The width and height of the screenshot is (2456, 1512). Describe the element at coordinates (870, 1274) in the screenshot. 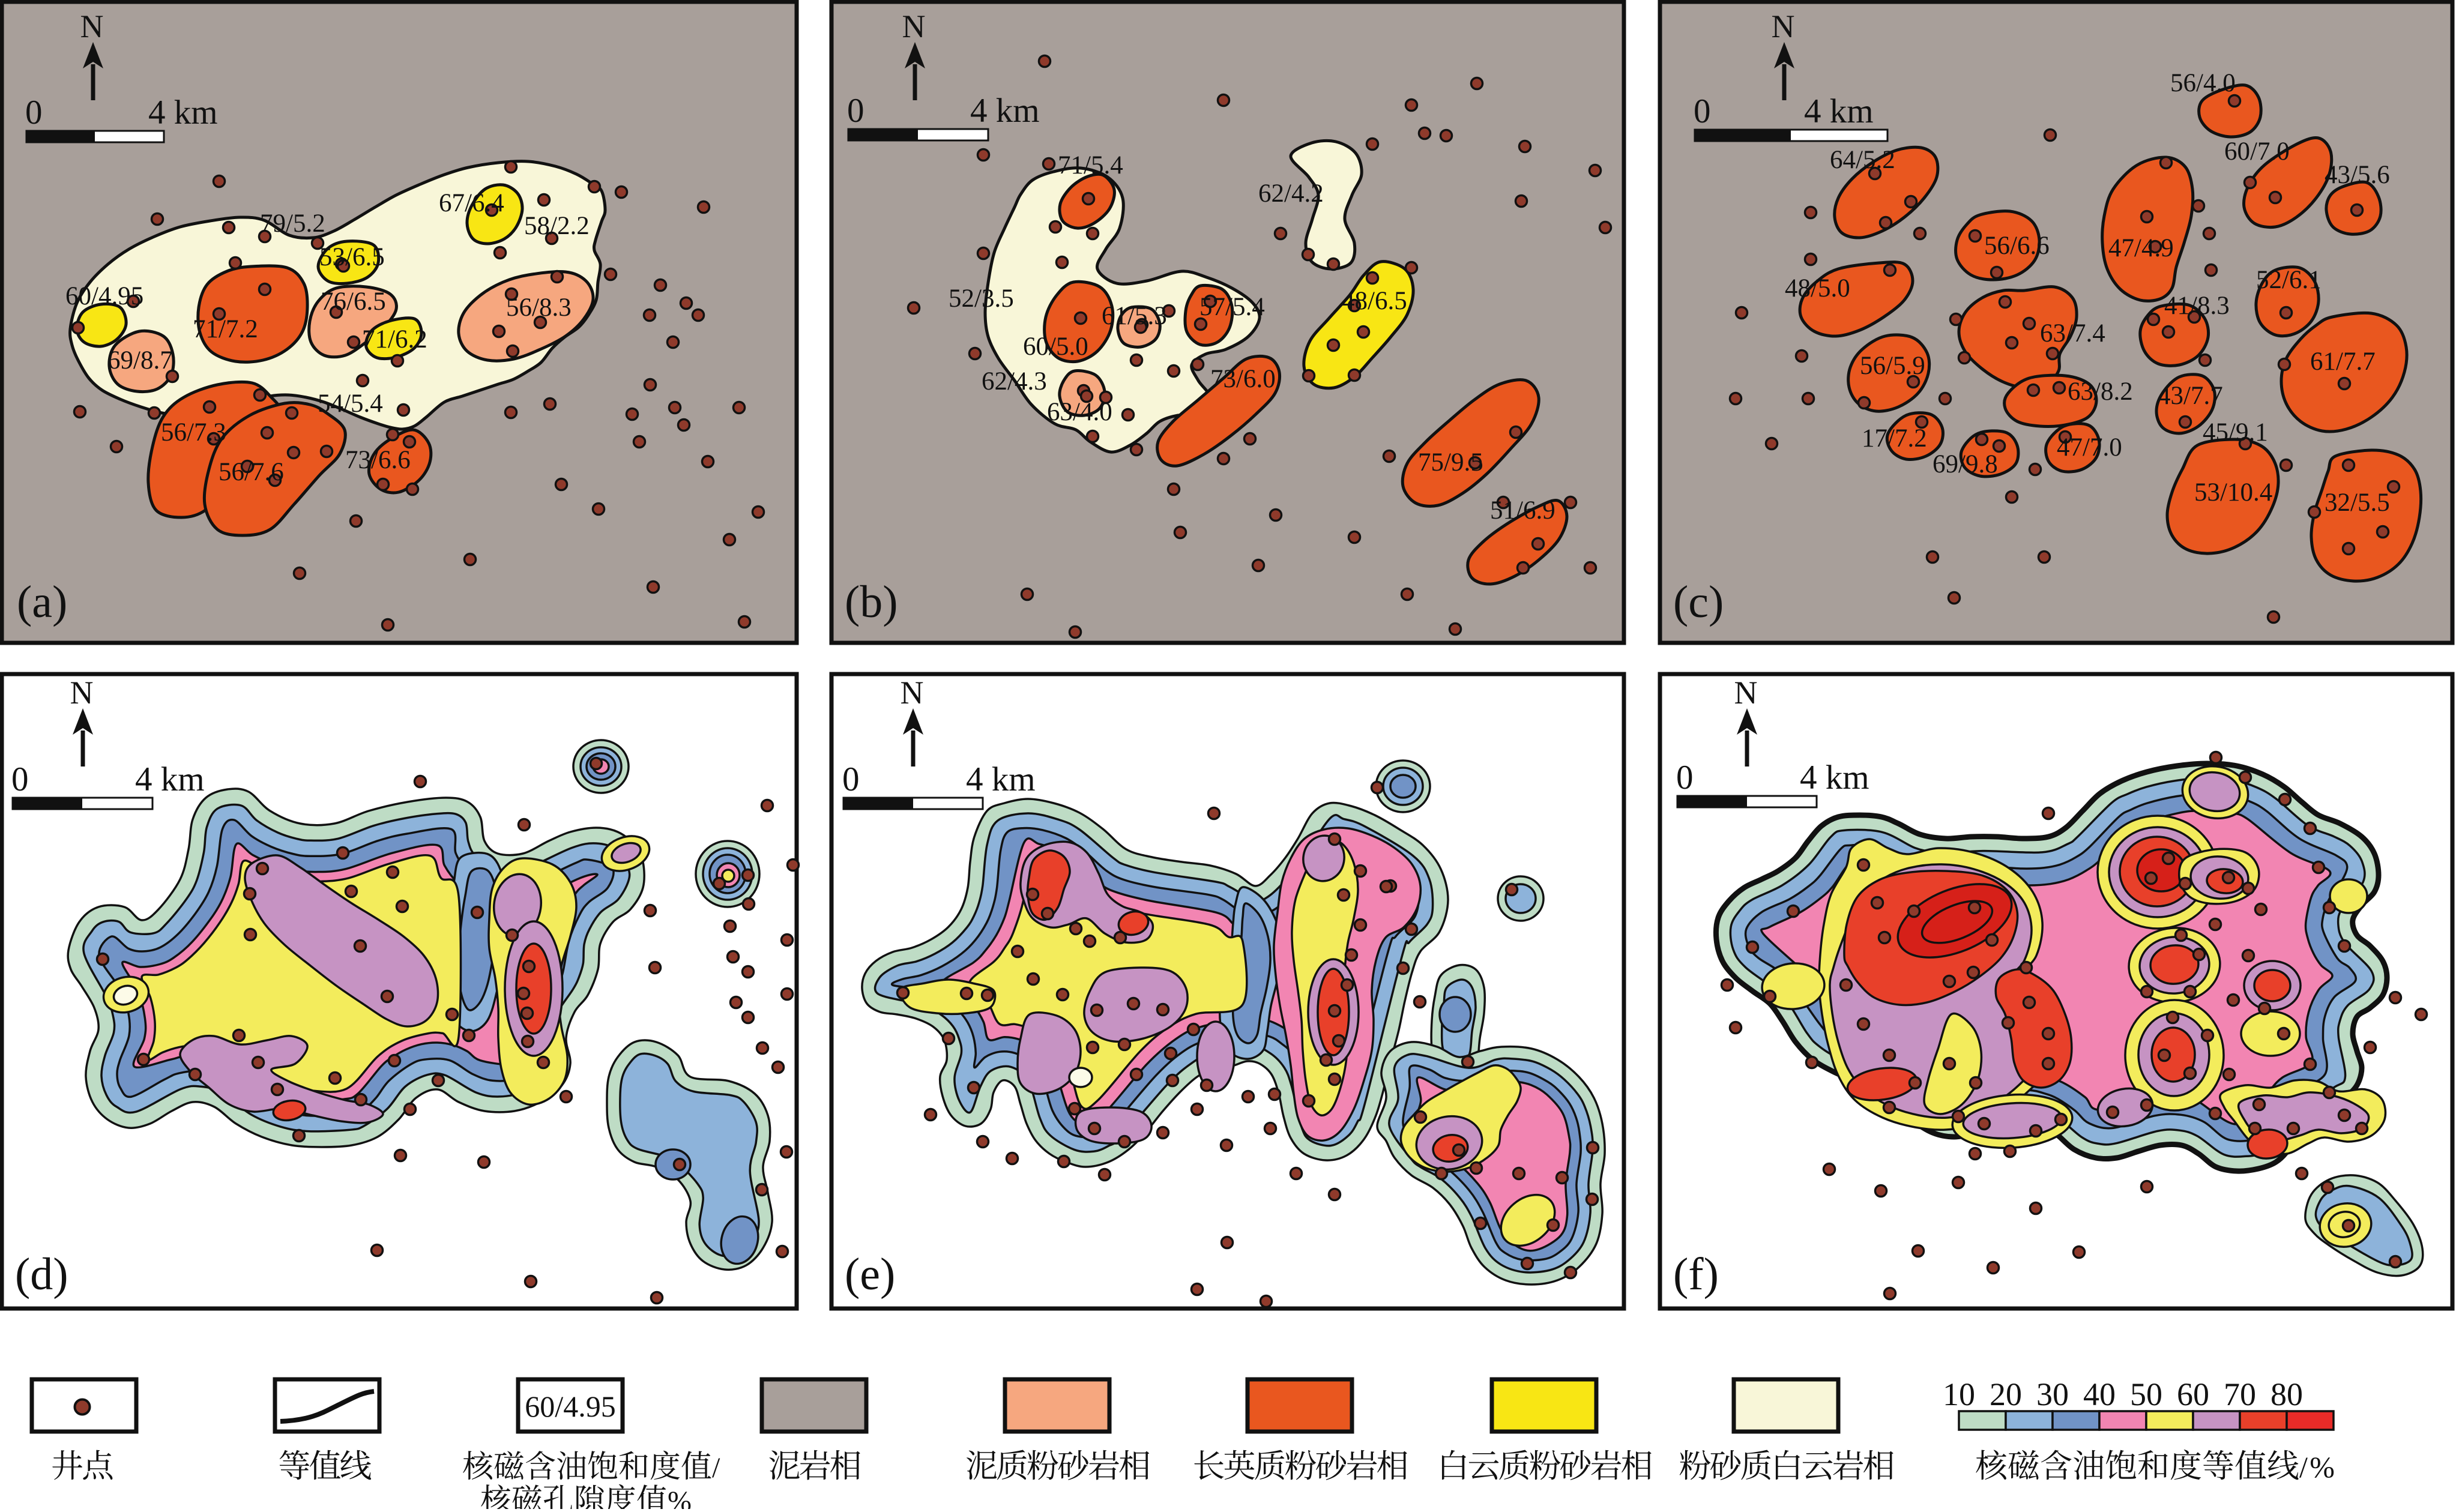

I see `svg-text: (e)` at that location.